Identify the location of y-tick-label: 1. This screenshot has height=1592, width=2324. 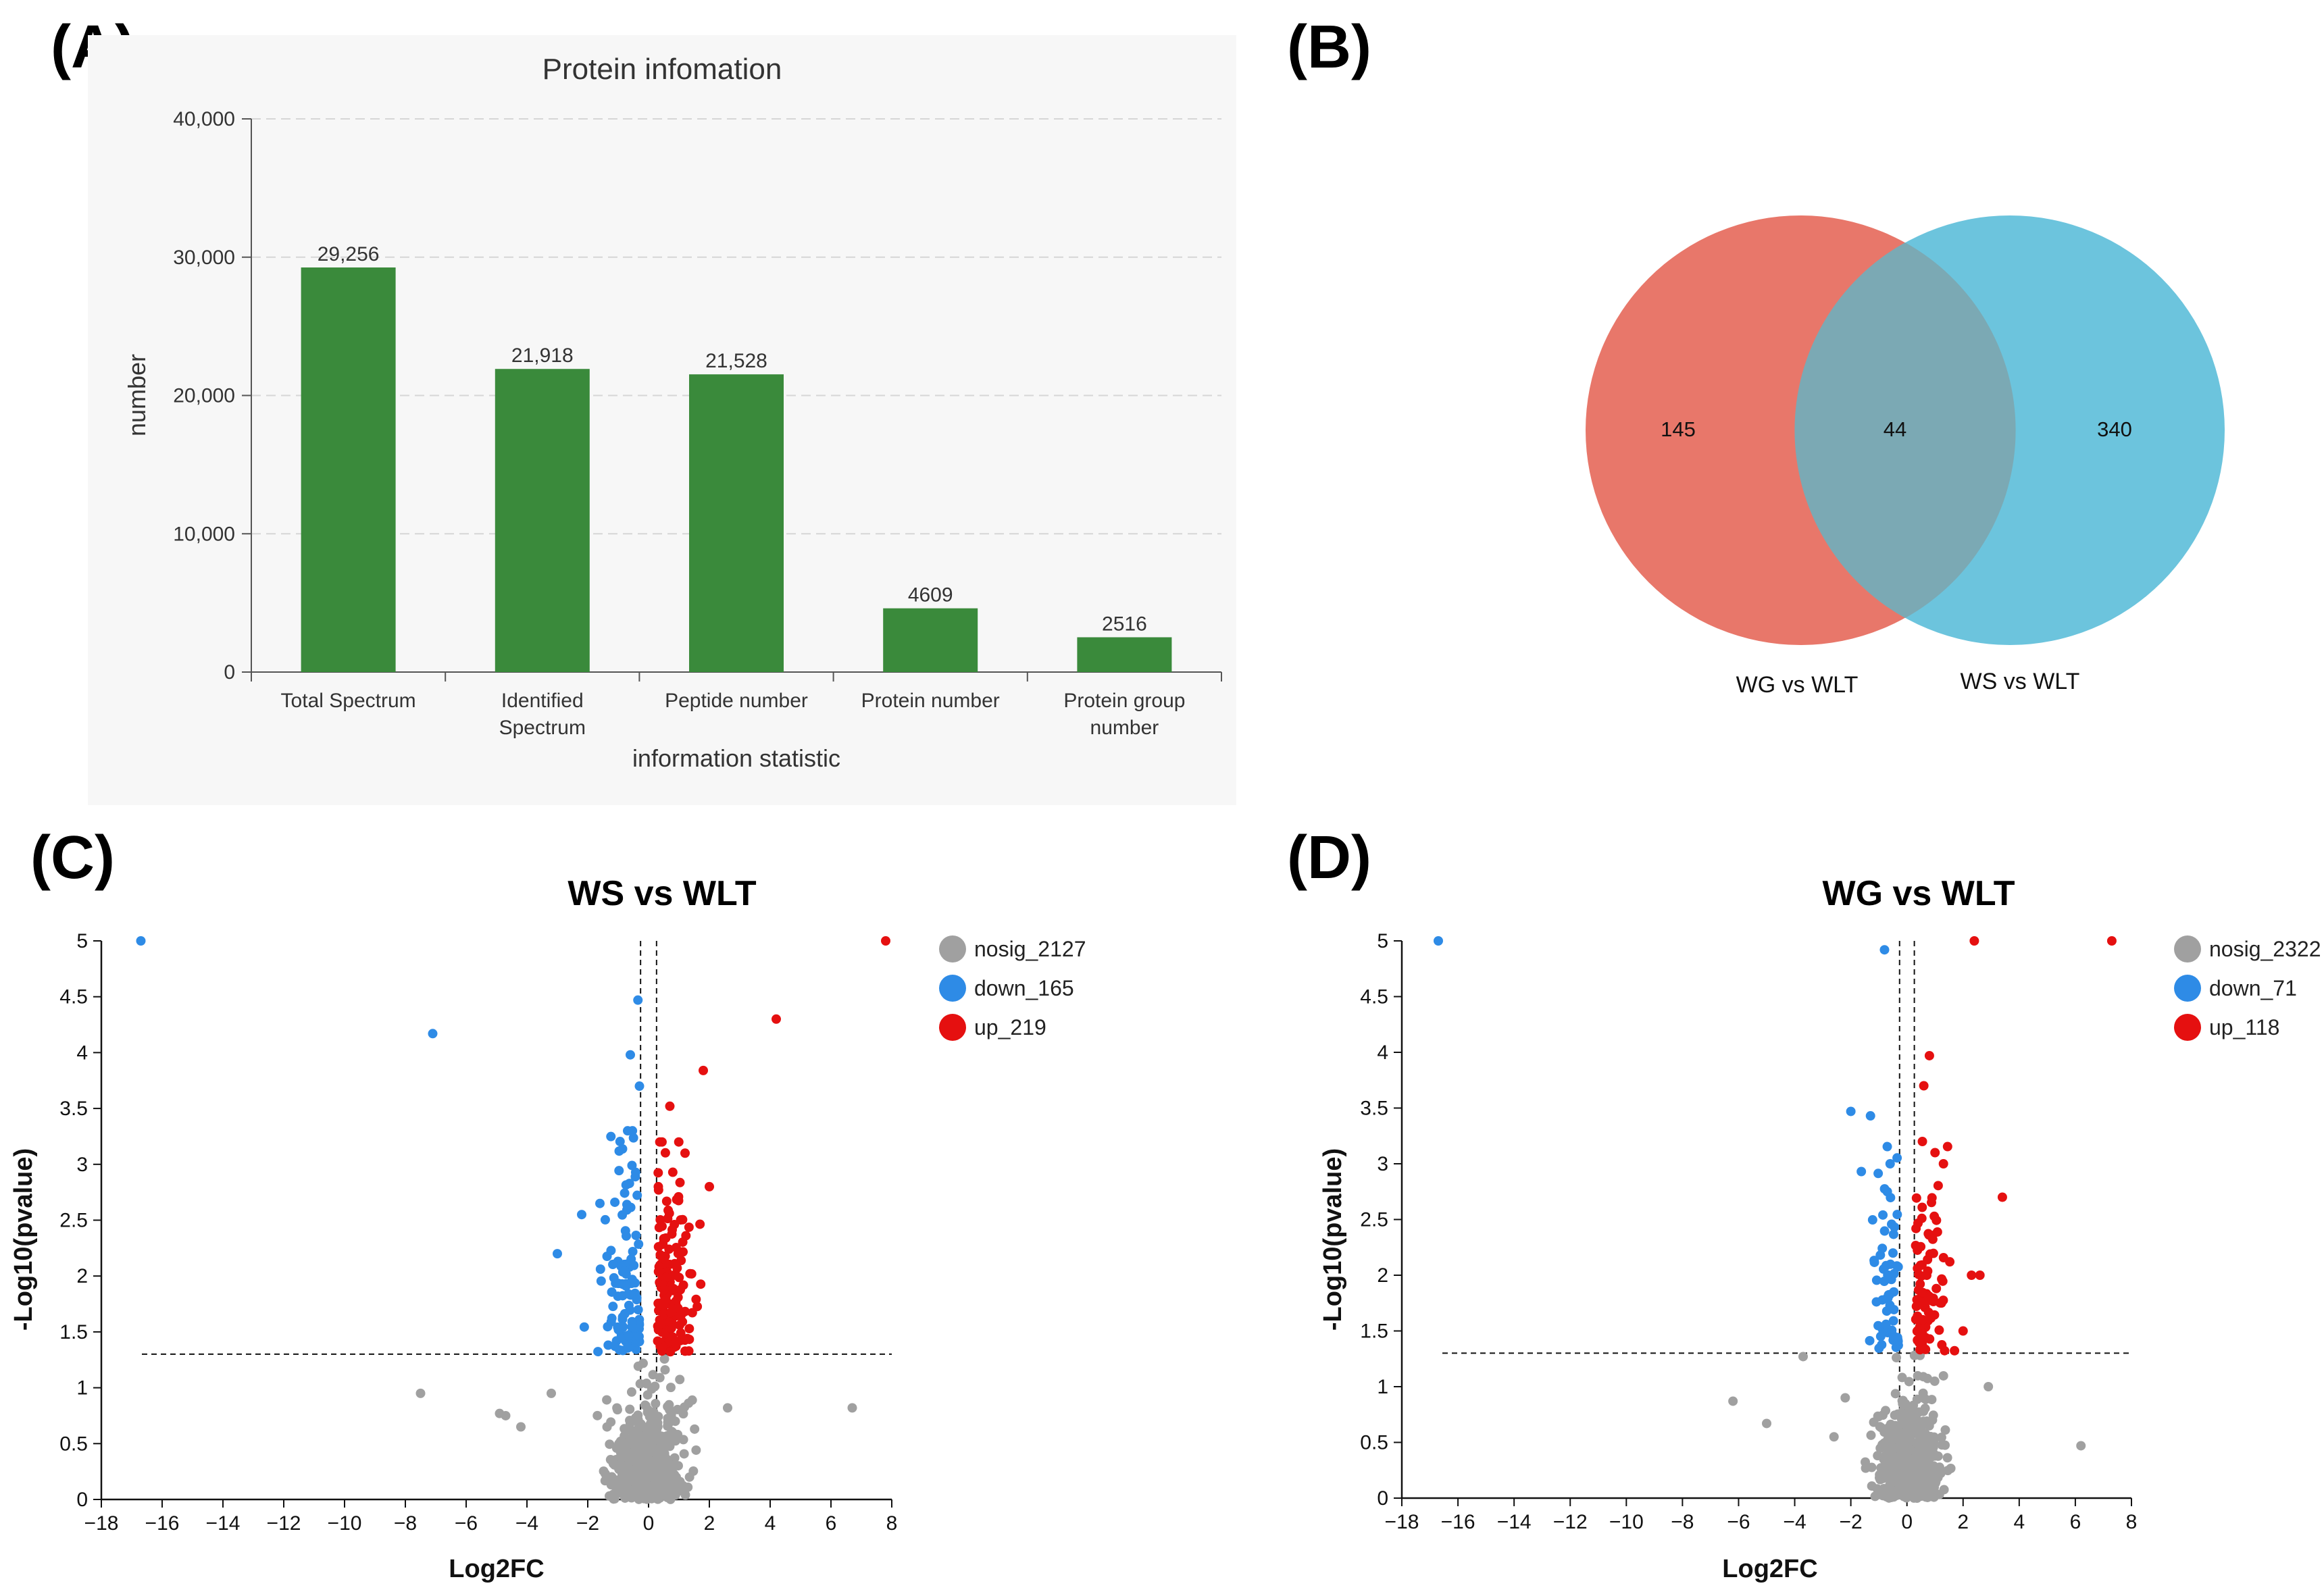
(1382, 1387).